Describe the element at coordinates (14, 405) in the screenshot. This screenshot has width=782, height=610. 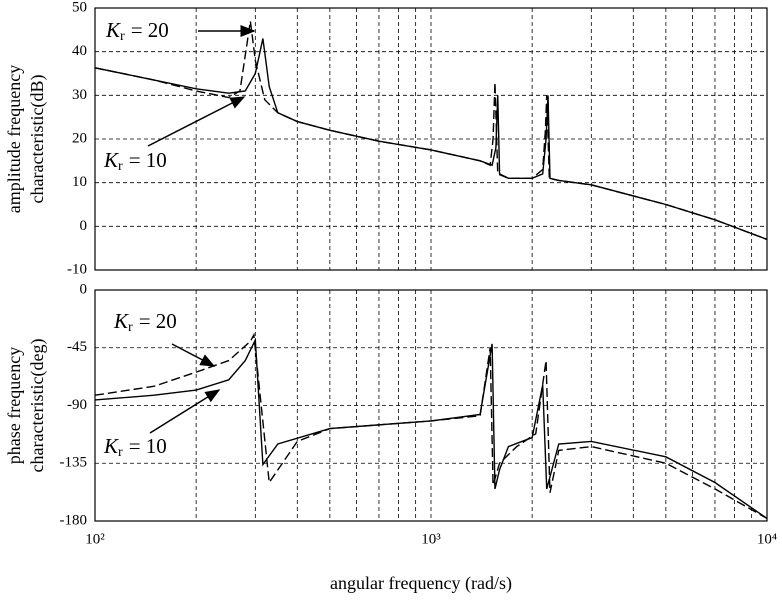
I see `y-axis-label: phase frequency` at that location.